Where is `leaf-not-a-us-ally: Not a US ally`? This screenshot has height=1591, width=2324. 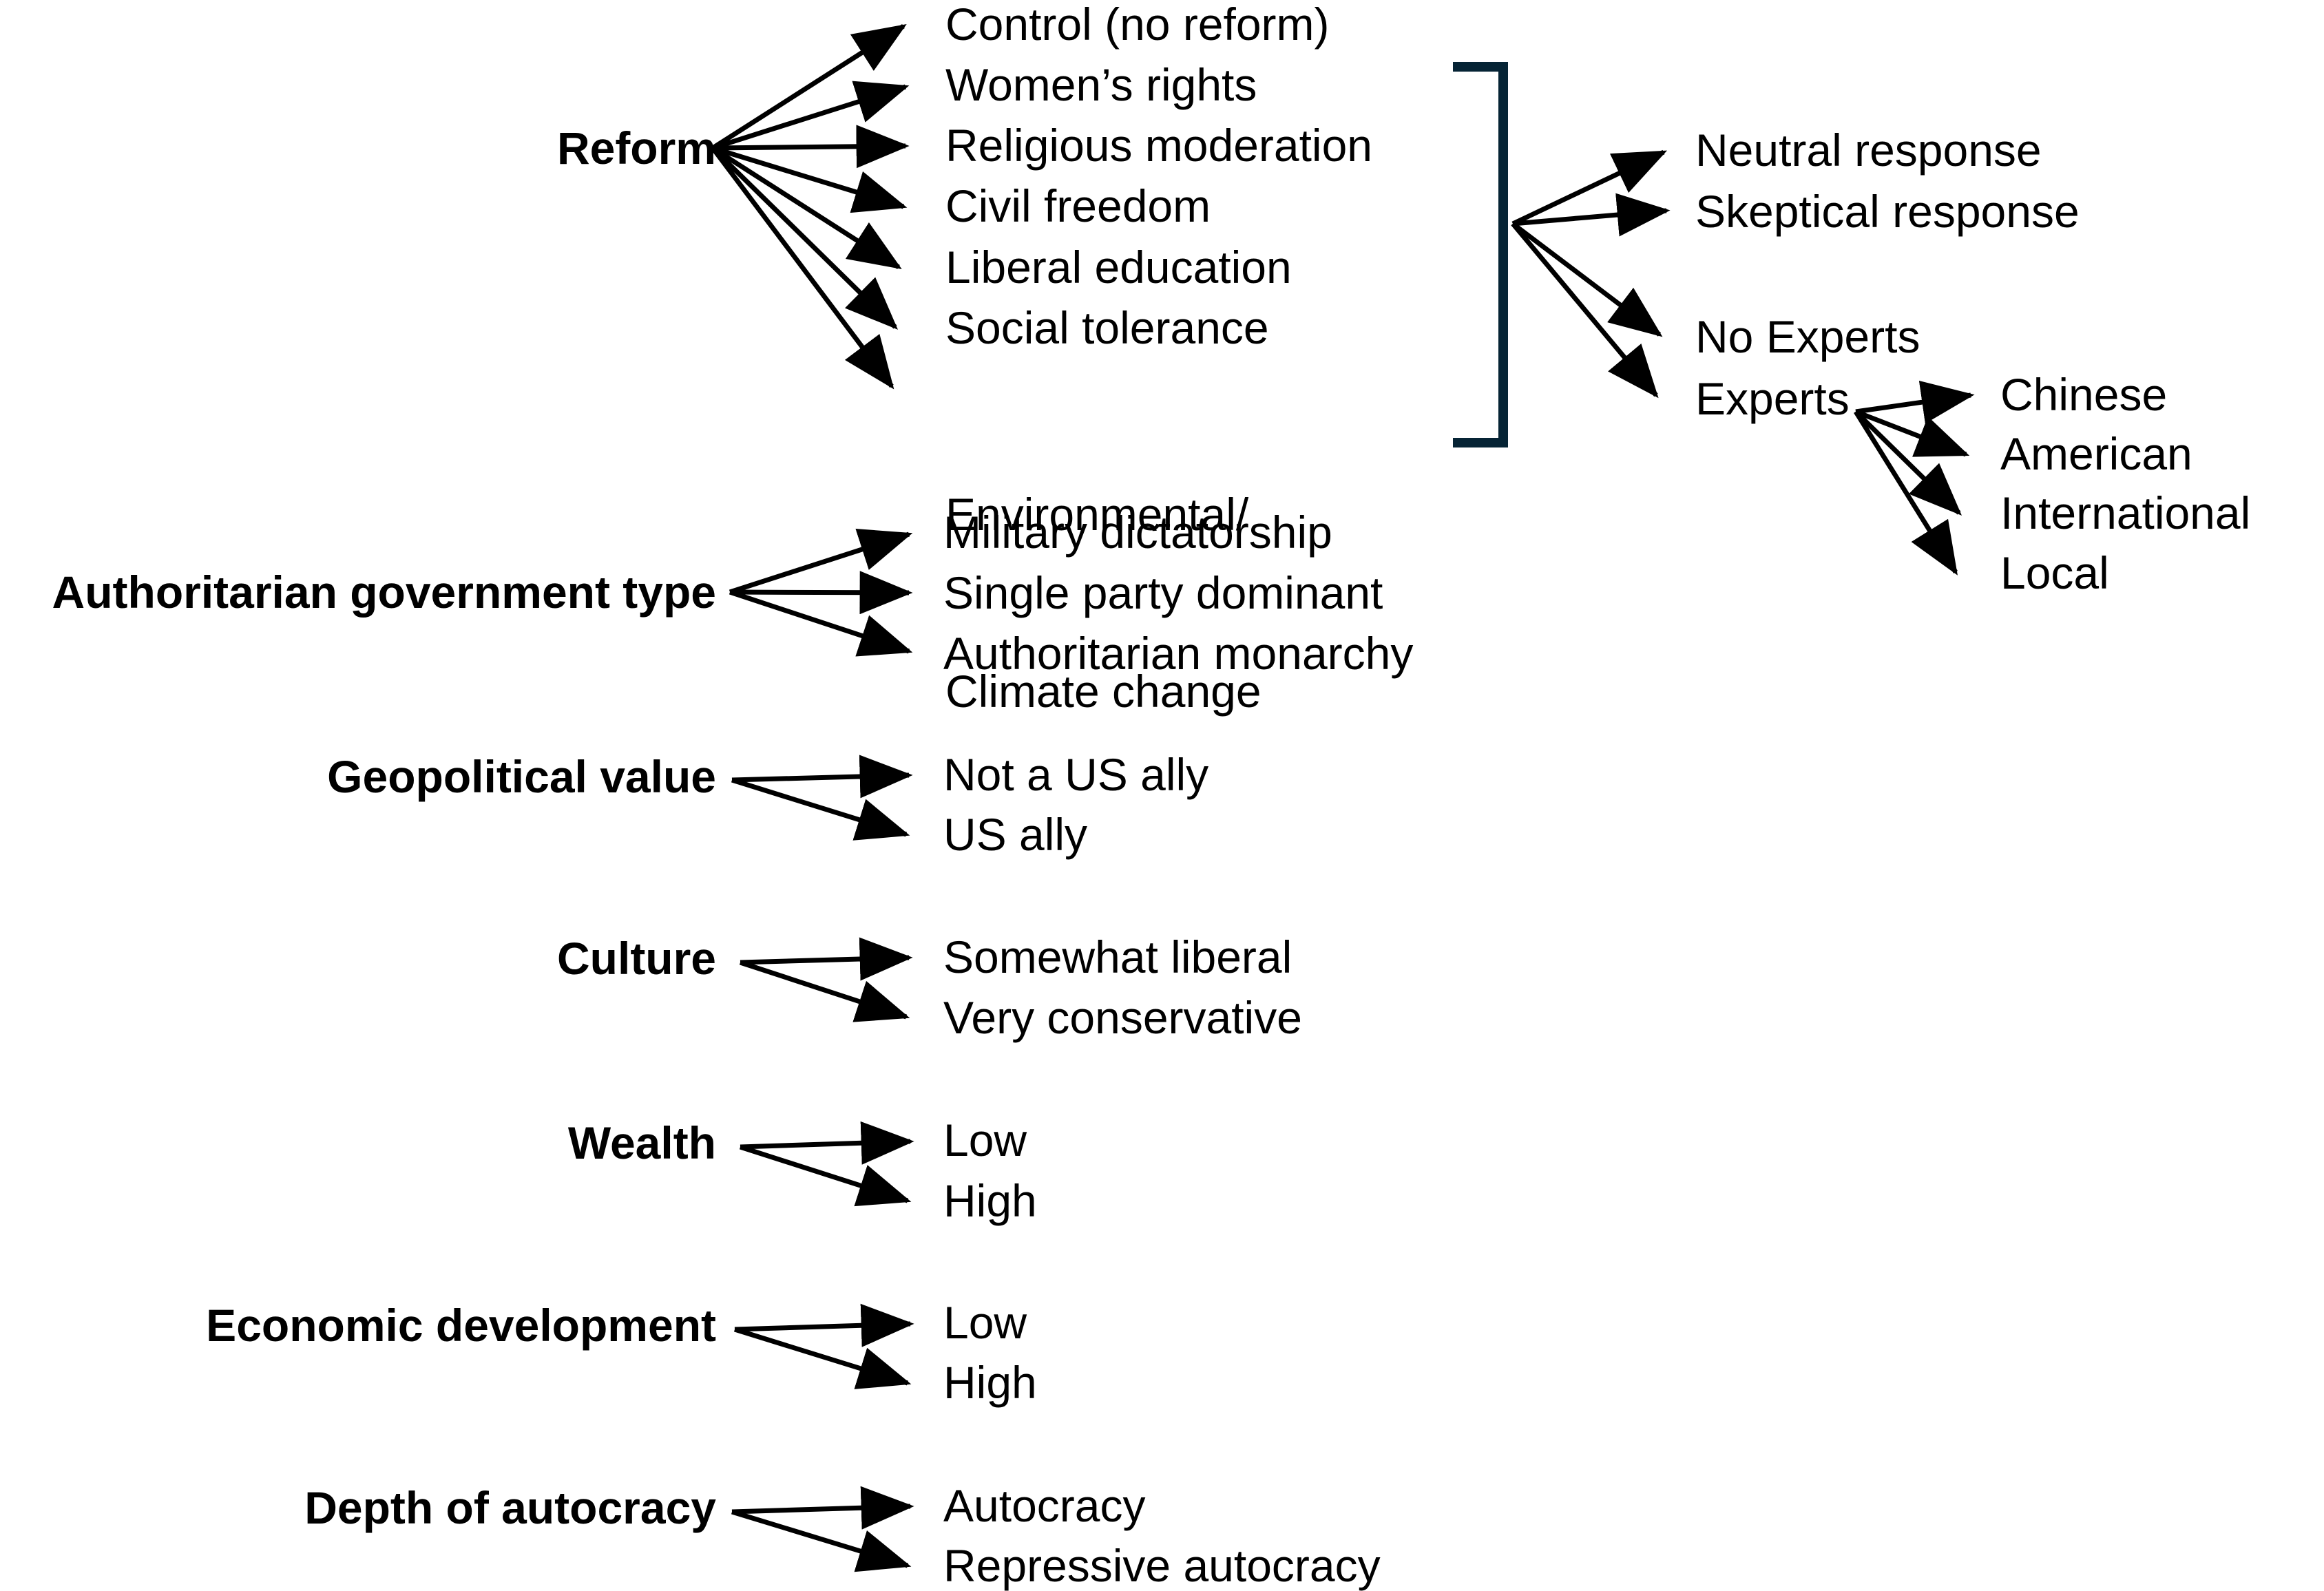
leaf-not-a-us-ally: Not a US ally is located at coordinates (1076, 774).